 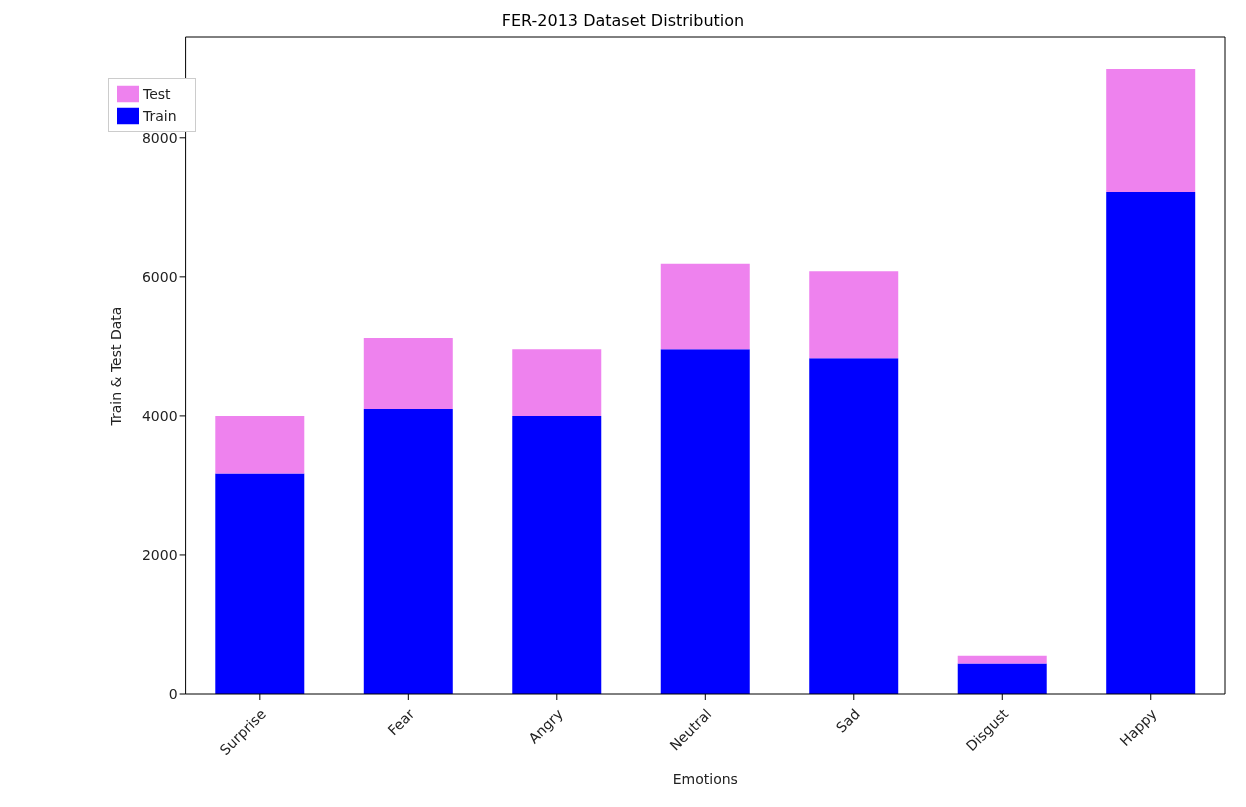 I want to click on legend-label: Test, so click(x=157, y=93).